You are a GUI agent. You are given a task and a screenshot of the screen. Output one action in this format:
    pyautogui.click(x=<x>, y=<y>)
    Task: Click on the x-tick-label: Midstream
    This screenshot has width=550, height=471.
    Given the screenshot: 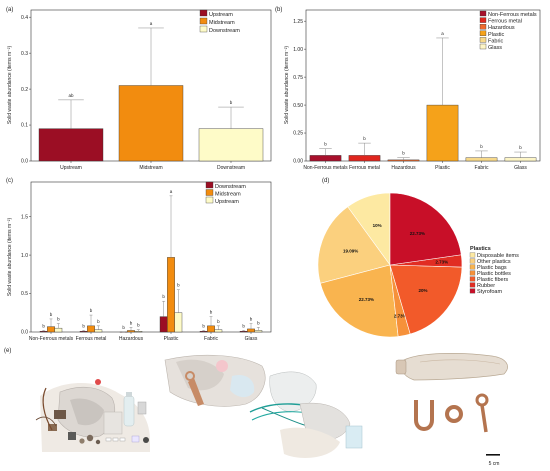 What is the action you would take?
    pyautogui.click(x=150, y=168)
    